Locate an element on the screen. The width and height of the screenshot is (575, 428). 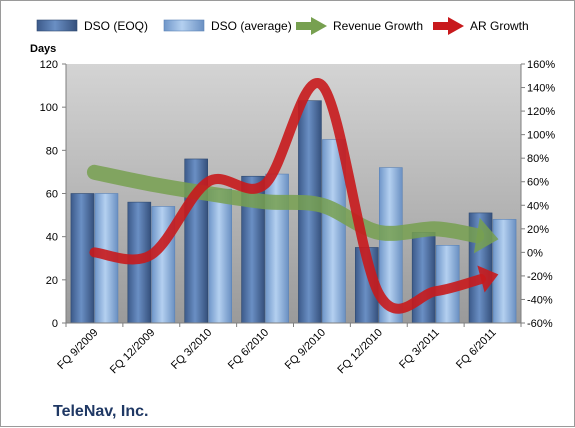
legend-swatch-dso-eoq is located at coordinates (57, 25).